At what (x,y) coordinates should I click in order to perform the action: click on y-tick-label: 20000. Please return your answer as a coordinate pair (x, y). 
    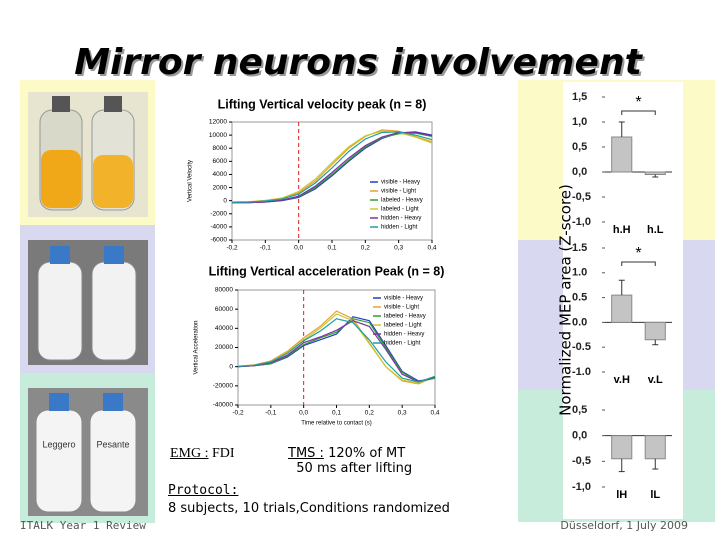
    Looking at the image, I should click on (224, 347).